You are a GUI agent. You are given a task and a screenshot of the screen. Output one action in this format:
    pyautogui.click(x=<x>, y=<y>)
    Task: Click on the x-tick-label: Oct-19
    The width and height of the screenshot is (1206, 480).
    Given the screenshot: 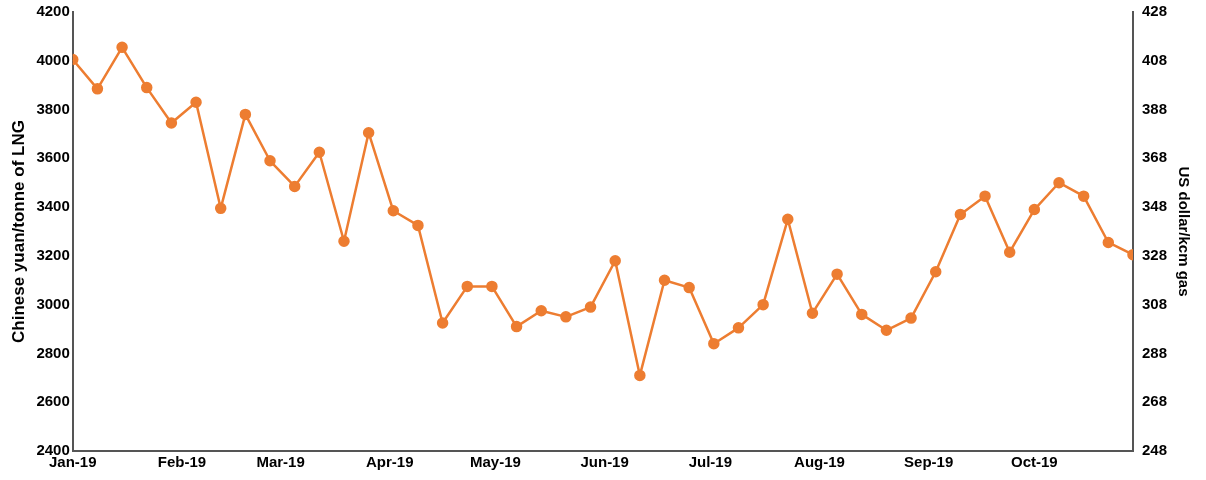 What is the action you would take?
    pyautogui.click(x=1034, y=462)
    